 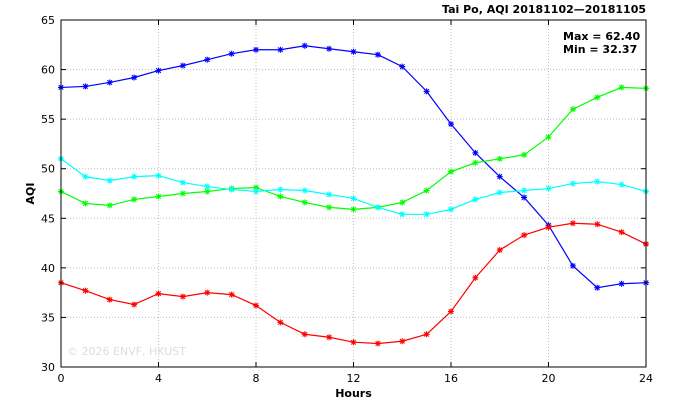 I want to click on y-tick-label: 35, so click(x=48, y=317).